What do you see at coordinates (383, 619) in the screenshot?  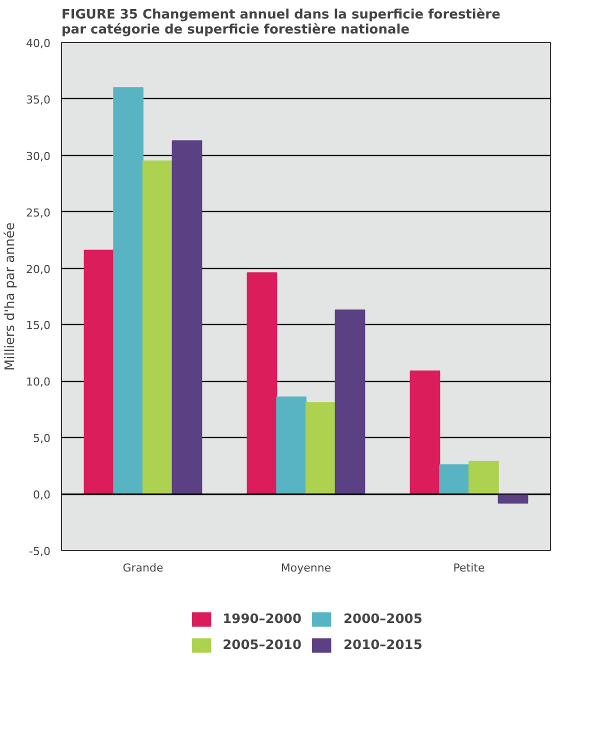 I see `legend-label: 2000–2005` at bounding box center [383, 619].